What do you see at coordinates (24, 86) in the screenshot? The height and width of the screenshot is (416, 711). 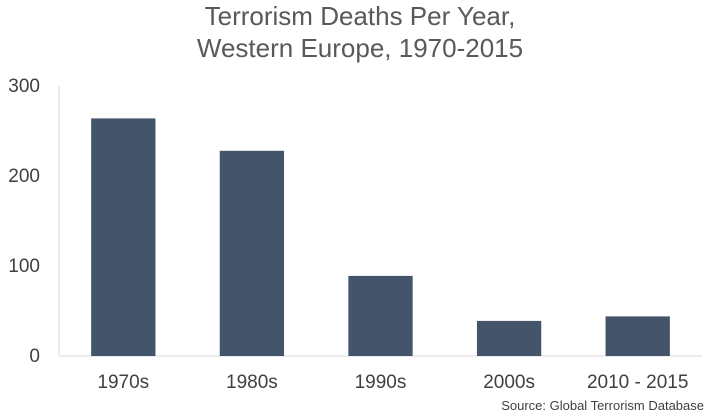 I see `y-tick-label: 300` at bounding box center [24, 86].